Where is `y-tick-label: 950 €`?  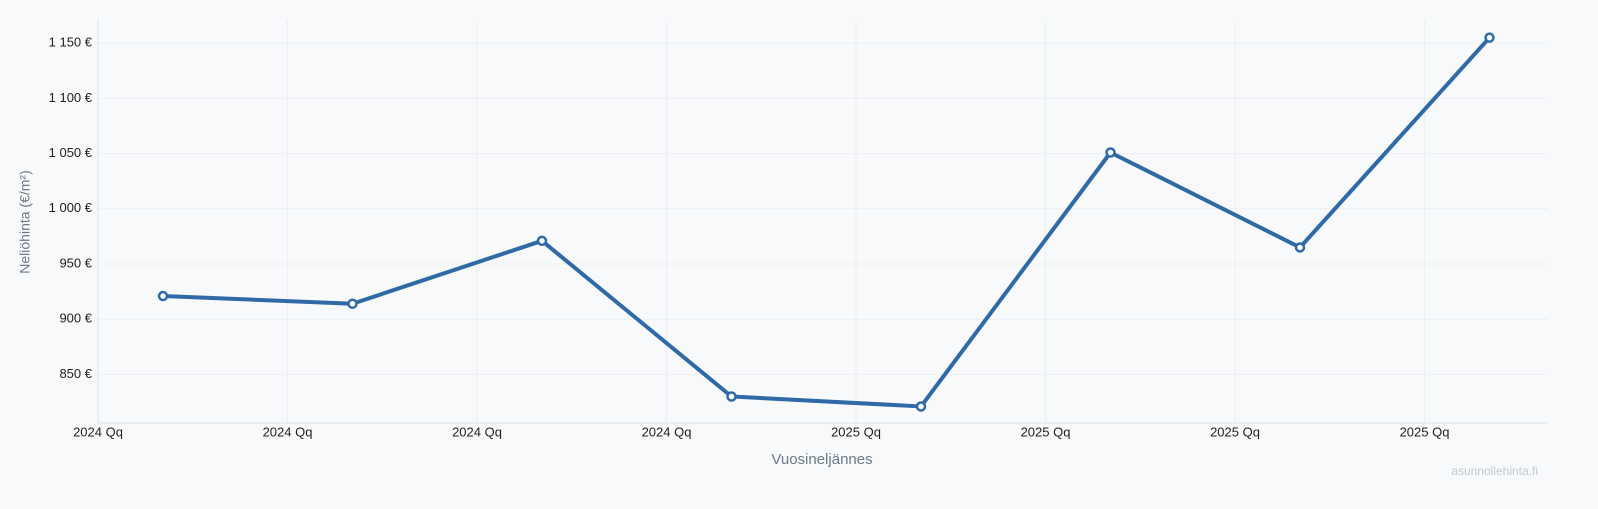 y-tick-label: 950 € is located at coordinates (75, 262).